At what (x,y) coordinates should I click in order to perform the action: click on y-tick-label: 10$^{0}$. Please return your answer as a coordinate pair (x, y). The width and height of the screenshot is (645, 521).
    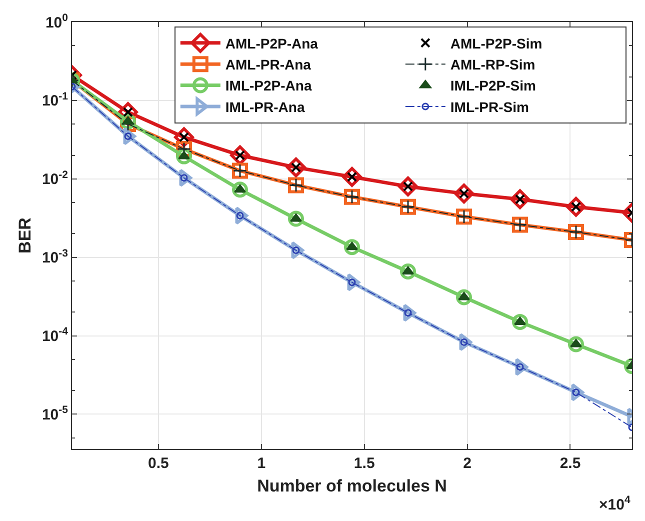
    Looking at the image, I should click on (56, 22).